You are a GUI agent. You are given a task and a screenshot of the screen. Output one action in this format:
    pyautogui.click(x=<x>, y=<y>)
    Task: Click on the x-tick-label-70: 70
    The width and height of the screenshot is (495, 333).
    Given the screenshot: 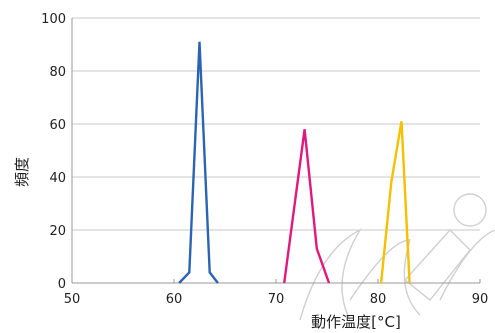 What is the action you would take?
    pyautogui.click(x=276, y=299)
    